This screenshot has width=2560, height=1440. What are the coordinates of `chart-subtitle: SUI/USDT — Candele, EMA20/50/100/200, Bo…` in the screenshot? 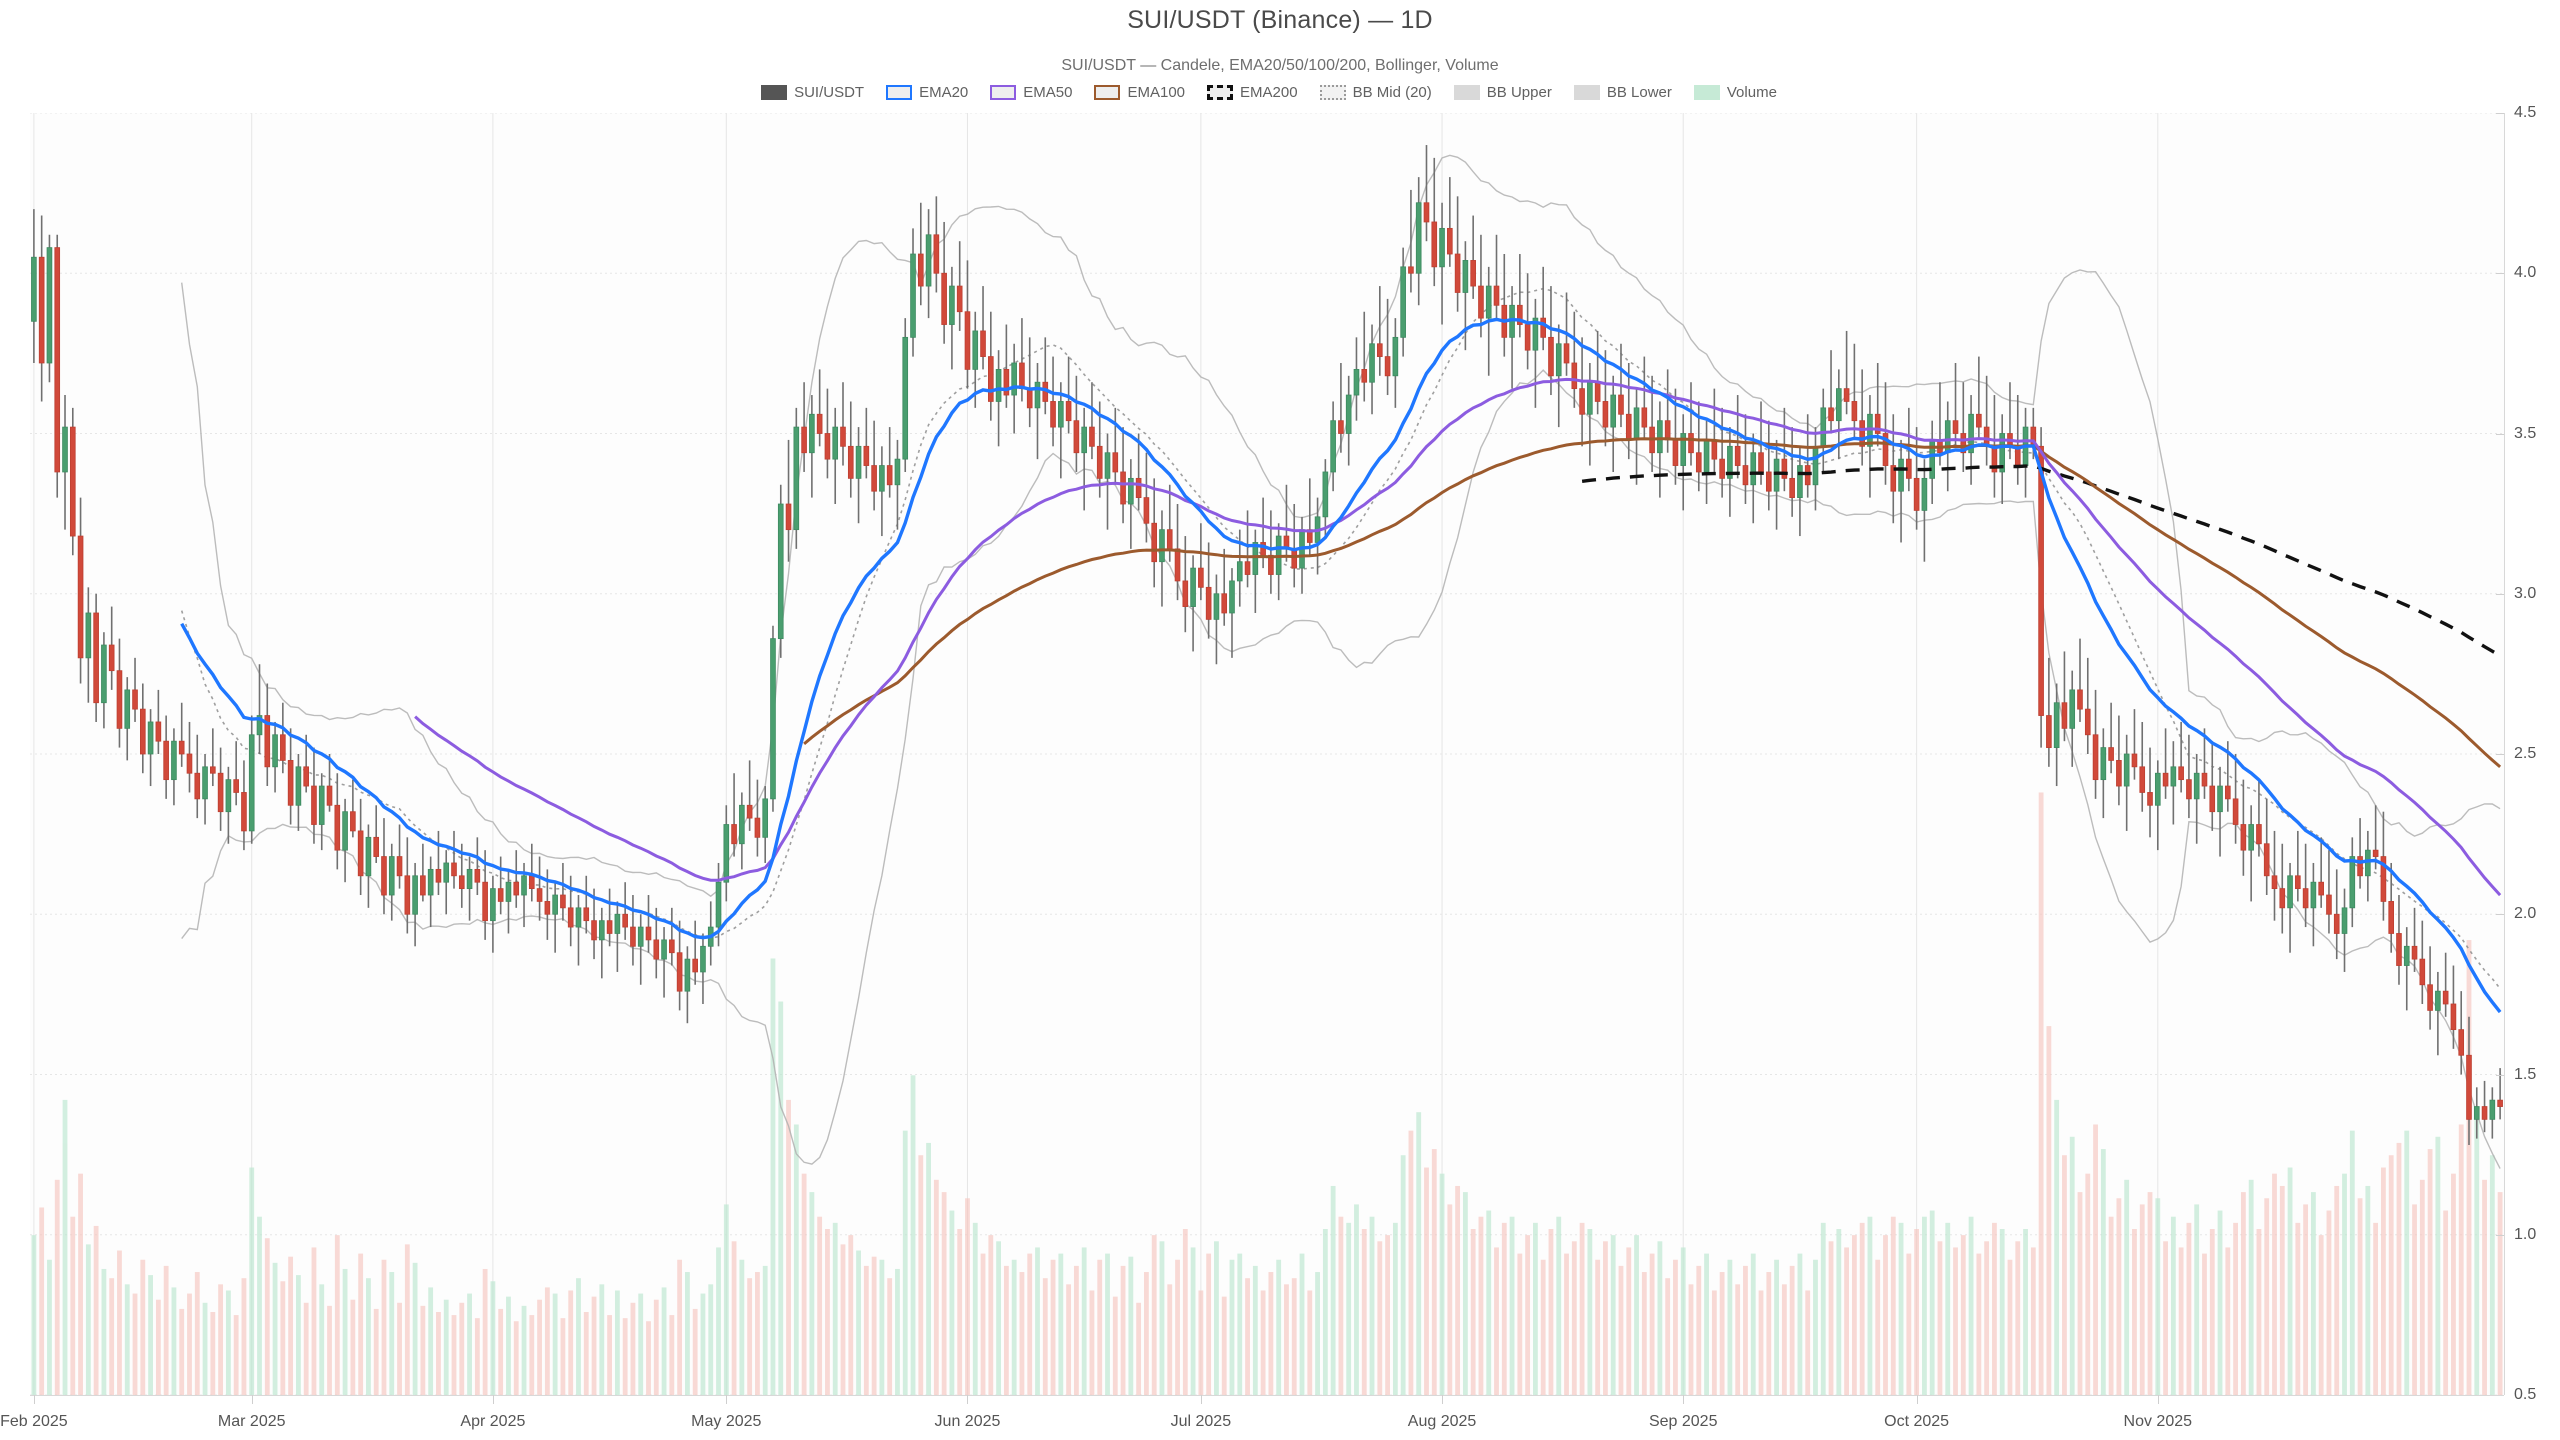 It's located at (1280, 65).